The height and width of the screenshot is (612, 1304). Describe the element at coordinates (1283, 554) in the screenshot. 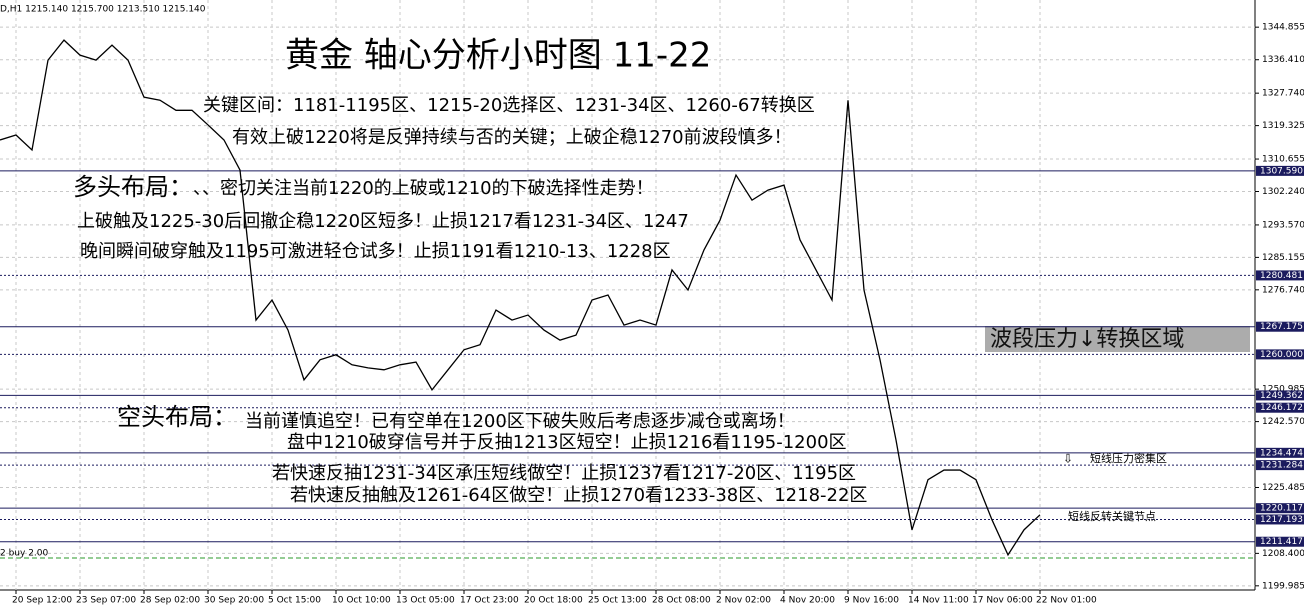

I see `y-tick-label: 1208.400` at that location.